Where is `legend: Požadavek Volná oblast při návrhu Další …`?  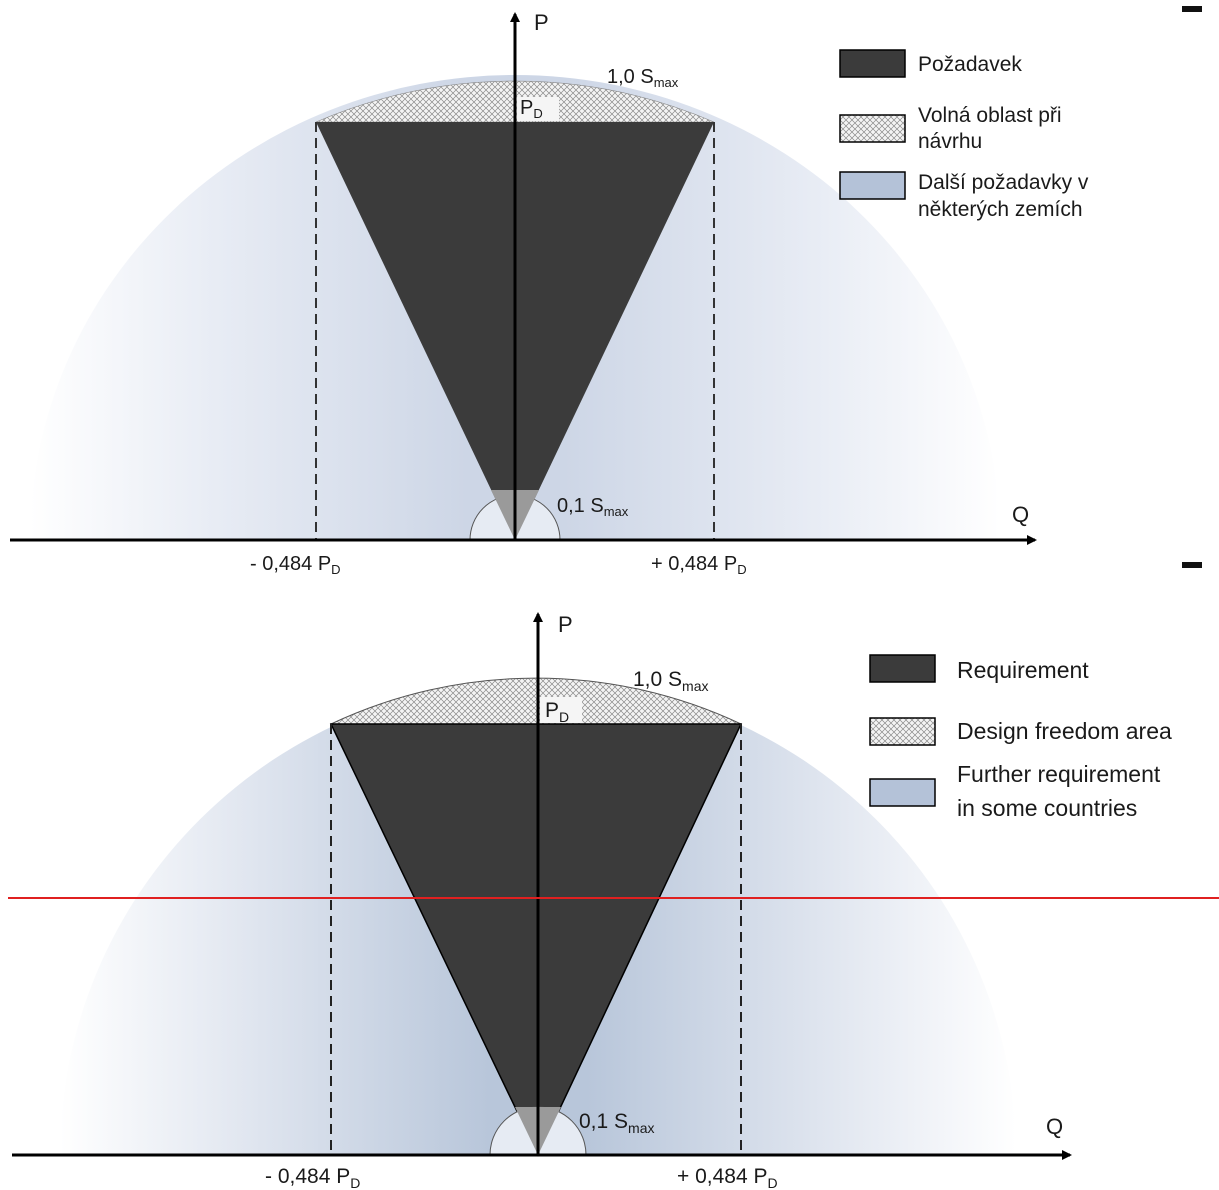
legend: Požadavek Volná oblast při návrhu Další … is located at coordinates (964, 135).